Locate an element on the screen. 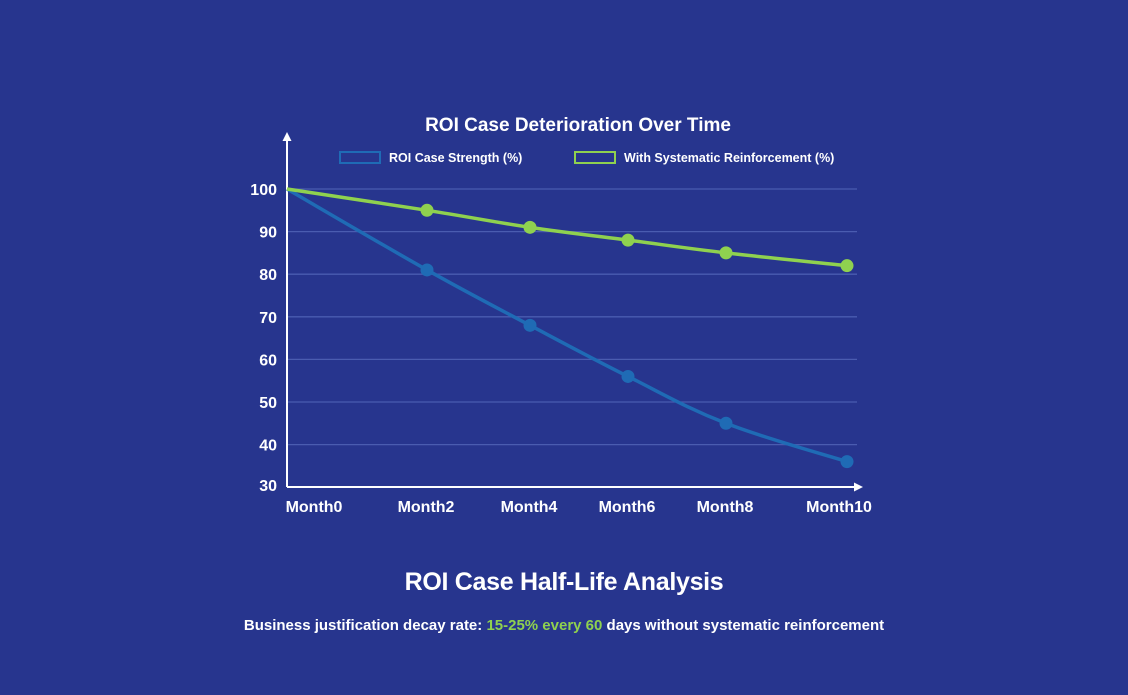  legend-swatch-reinforcement is located at coordinates (595, 157).